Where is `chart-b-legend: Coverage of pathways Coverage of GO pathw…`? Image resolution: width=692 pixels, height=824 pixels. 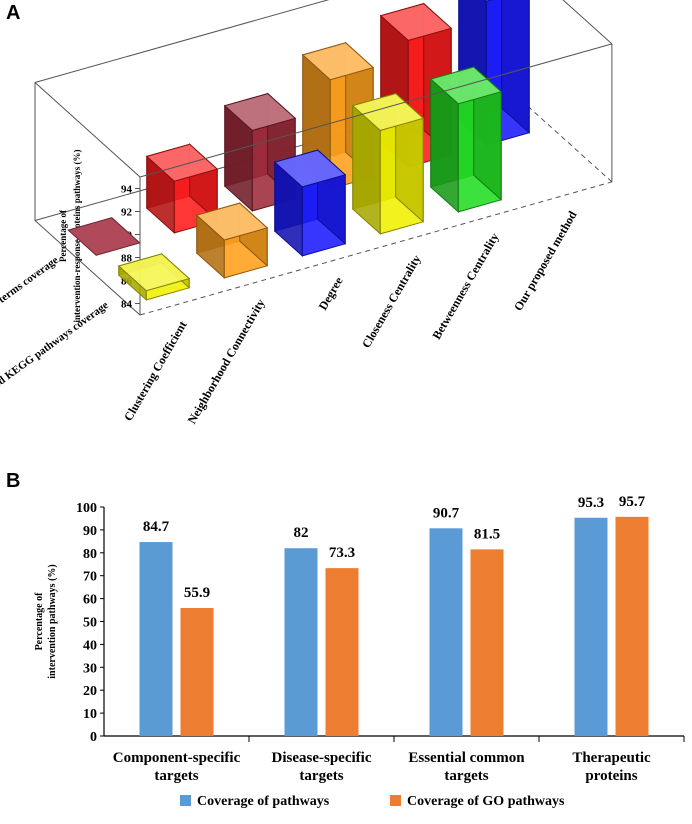
chart-b-legend: Coverage of pathways Coverage of GO pathw… is located at coordinates (372, 801).